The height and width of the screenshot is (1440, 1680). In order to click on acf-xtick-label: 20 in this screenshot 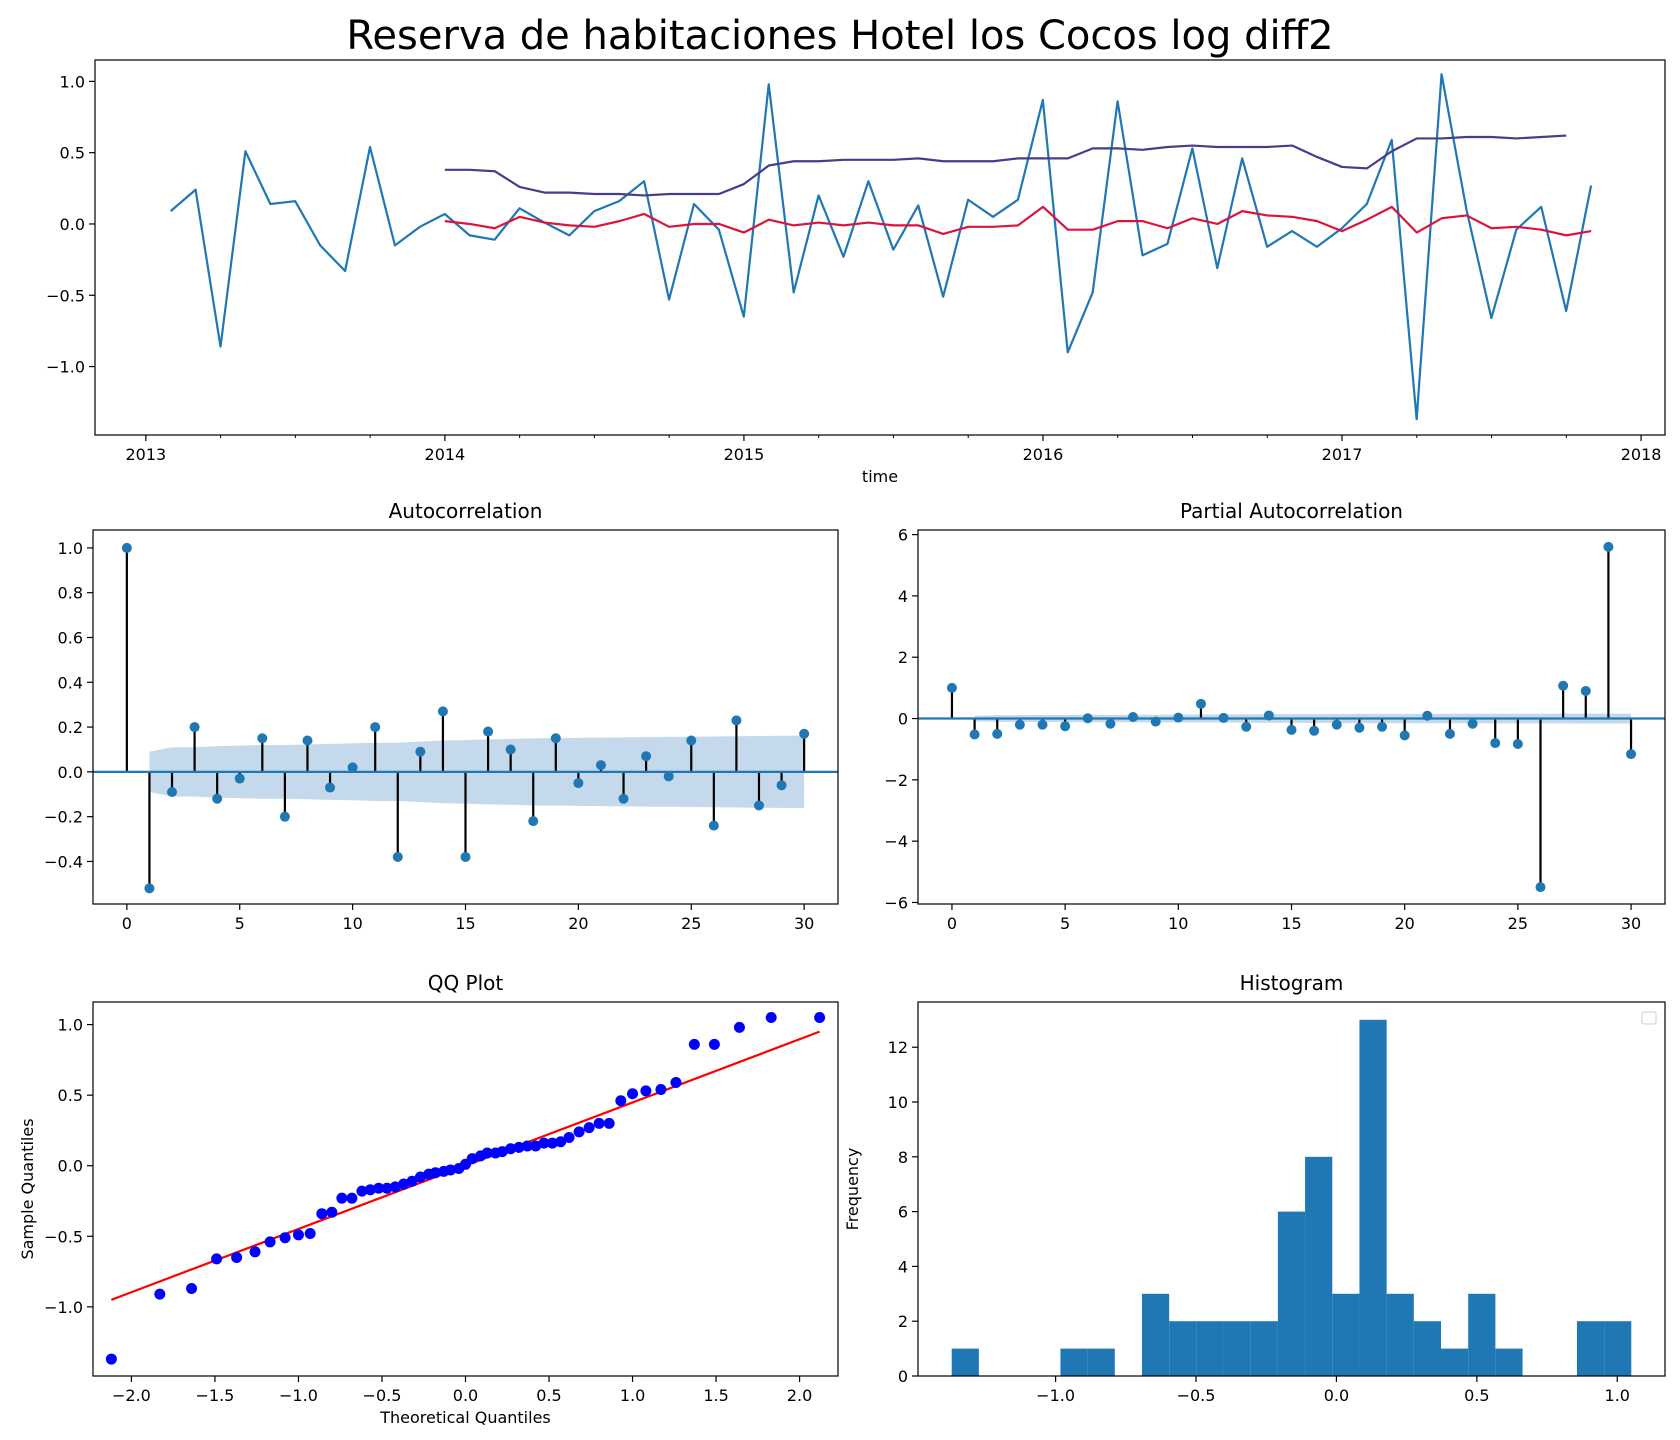, I will do `click(578, 923)`.